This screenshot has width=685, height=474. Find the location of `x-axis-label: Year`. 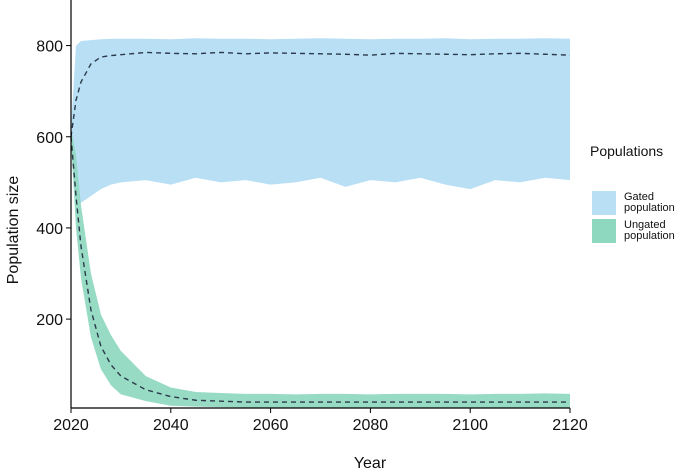

x-axis-label: Year is located at coordinates (370, 463).